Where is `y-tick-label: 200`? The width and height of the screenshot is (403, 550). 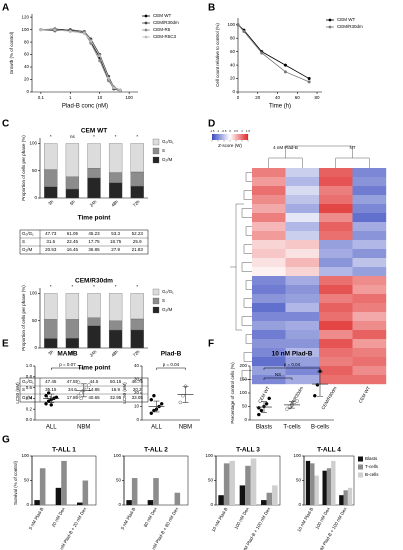
y-tick-label: 200 is located at coordinates (243, 365).